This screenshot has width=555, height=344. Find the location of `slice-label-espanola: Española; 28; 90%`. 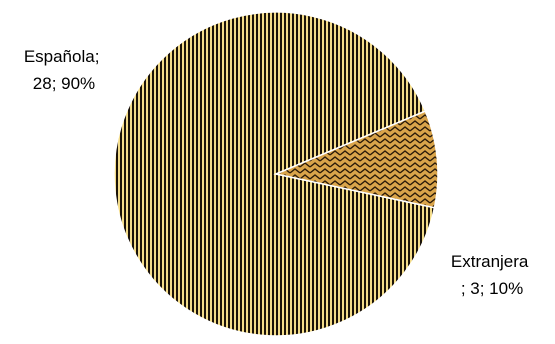

slice-label-espanola: Española; 28; 90% is located at coordinates (64, 70).